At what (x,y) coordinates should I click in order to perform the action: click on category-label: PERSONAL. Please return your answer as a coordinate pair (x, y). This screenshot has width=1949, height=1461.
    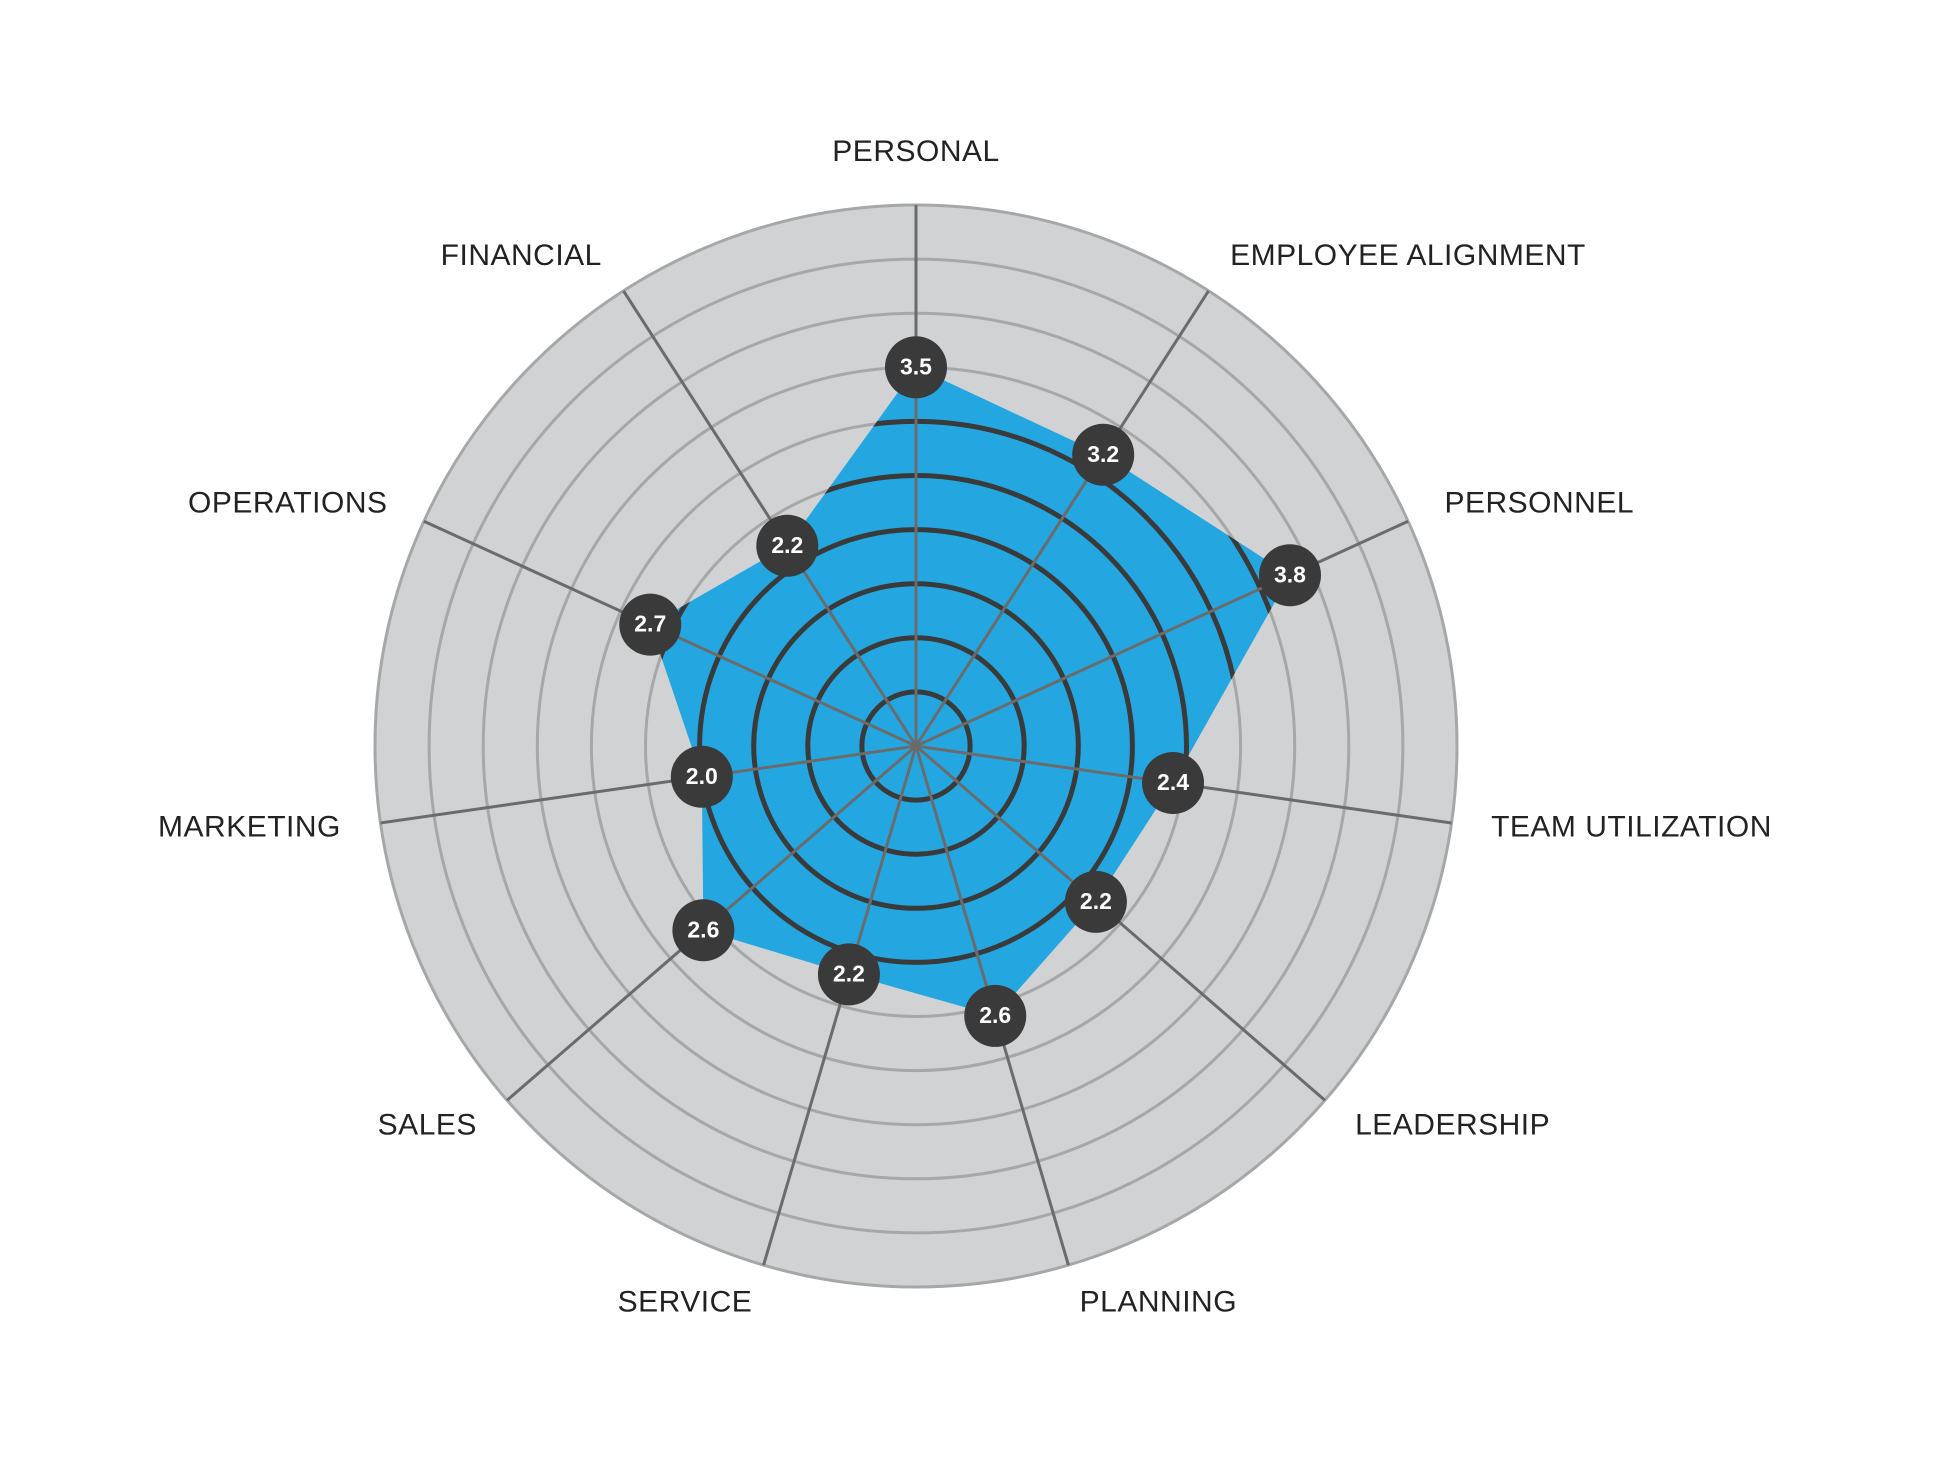
    Looking at the image, I should click on (915, 151).